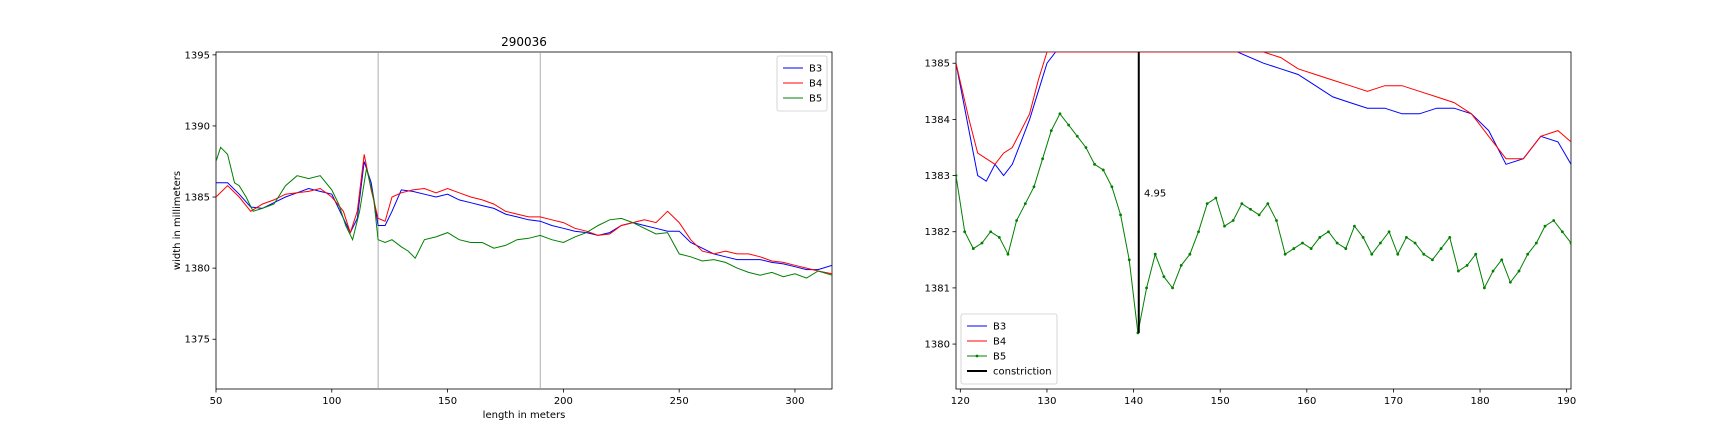 The image size is (1728, 432). What do you see at coordinates (937, 120) in the screenshot?
I see `y-tick-label: 1384` at bounding box center [937, 120].